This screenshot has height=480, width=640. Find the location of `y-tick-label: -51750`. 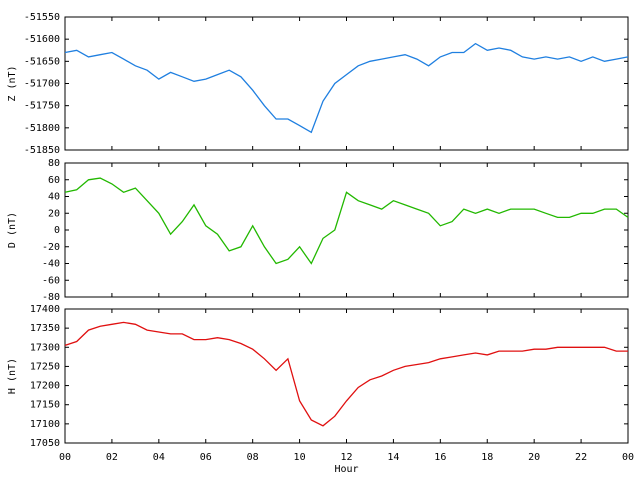

y-tick-label: -51750 is located at coordinates (42, 106).